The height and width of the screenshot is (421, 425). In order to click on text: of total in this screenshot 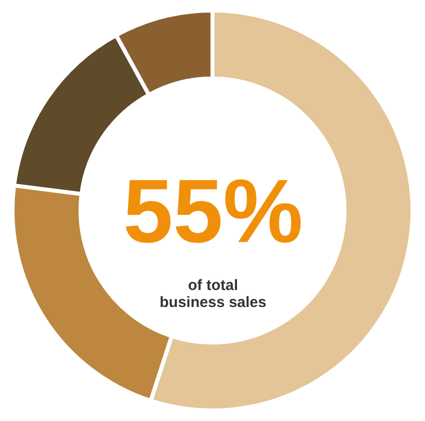, I will do `click(213, 285)`.